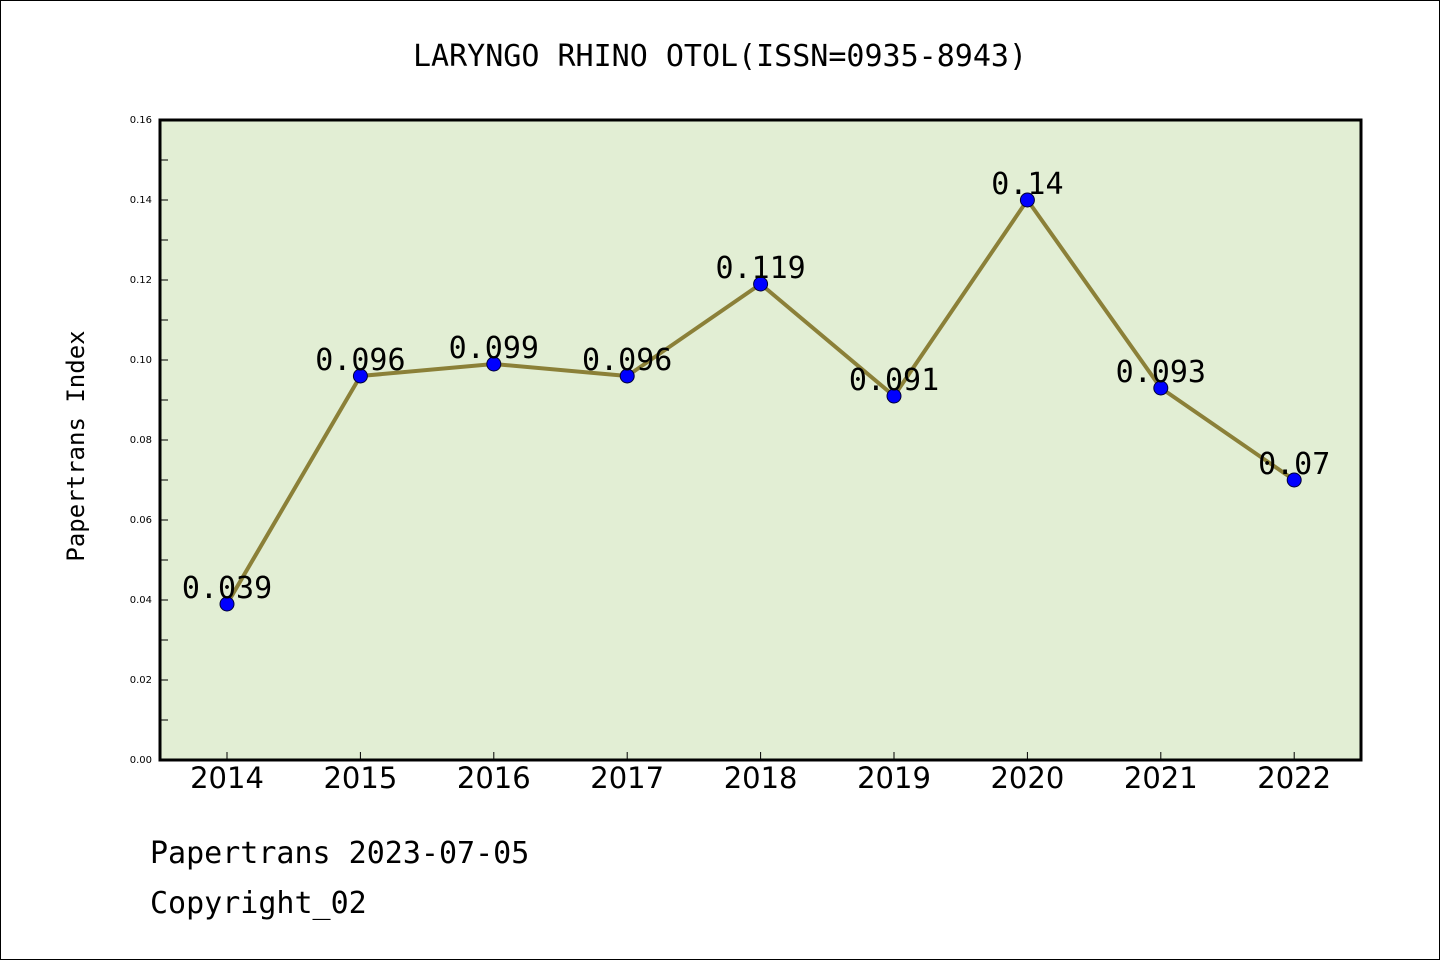  I want to click on y-tick-label: 0.02, so click(141, 680).